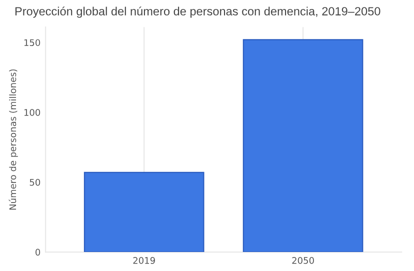 This screenshot has height=271, width=414. What do you see at coordinates (32, 42) in the screenshot?
I see `y-tick-label: 150` at bounding box center [32, 42].